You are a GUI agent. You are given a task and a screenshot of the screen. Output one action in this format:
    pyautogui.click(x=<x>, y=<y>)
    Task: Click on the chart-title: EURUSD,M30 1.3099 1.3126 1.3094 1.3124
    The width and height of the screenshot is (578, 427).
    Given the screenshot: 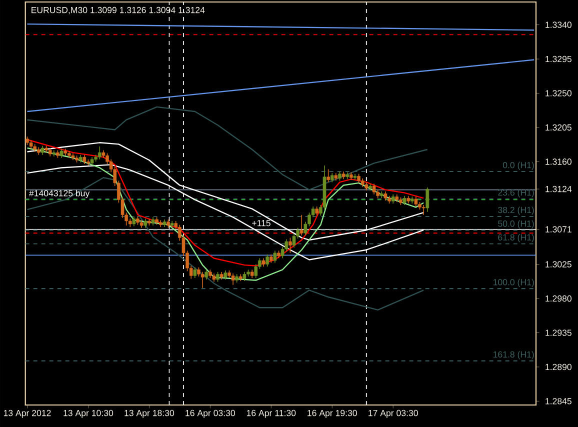 What is the action you would take?
    pyautogui.click(x=118, y=10)
    